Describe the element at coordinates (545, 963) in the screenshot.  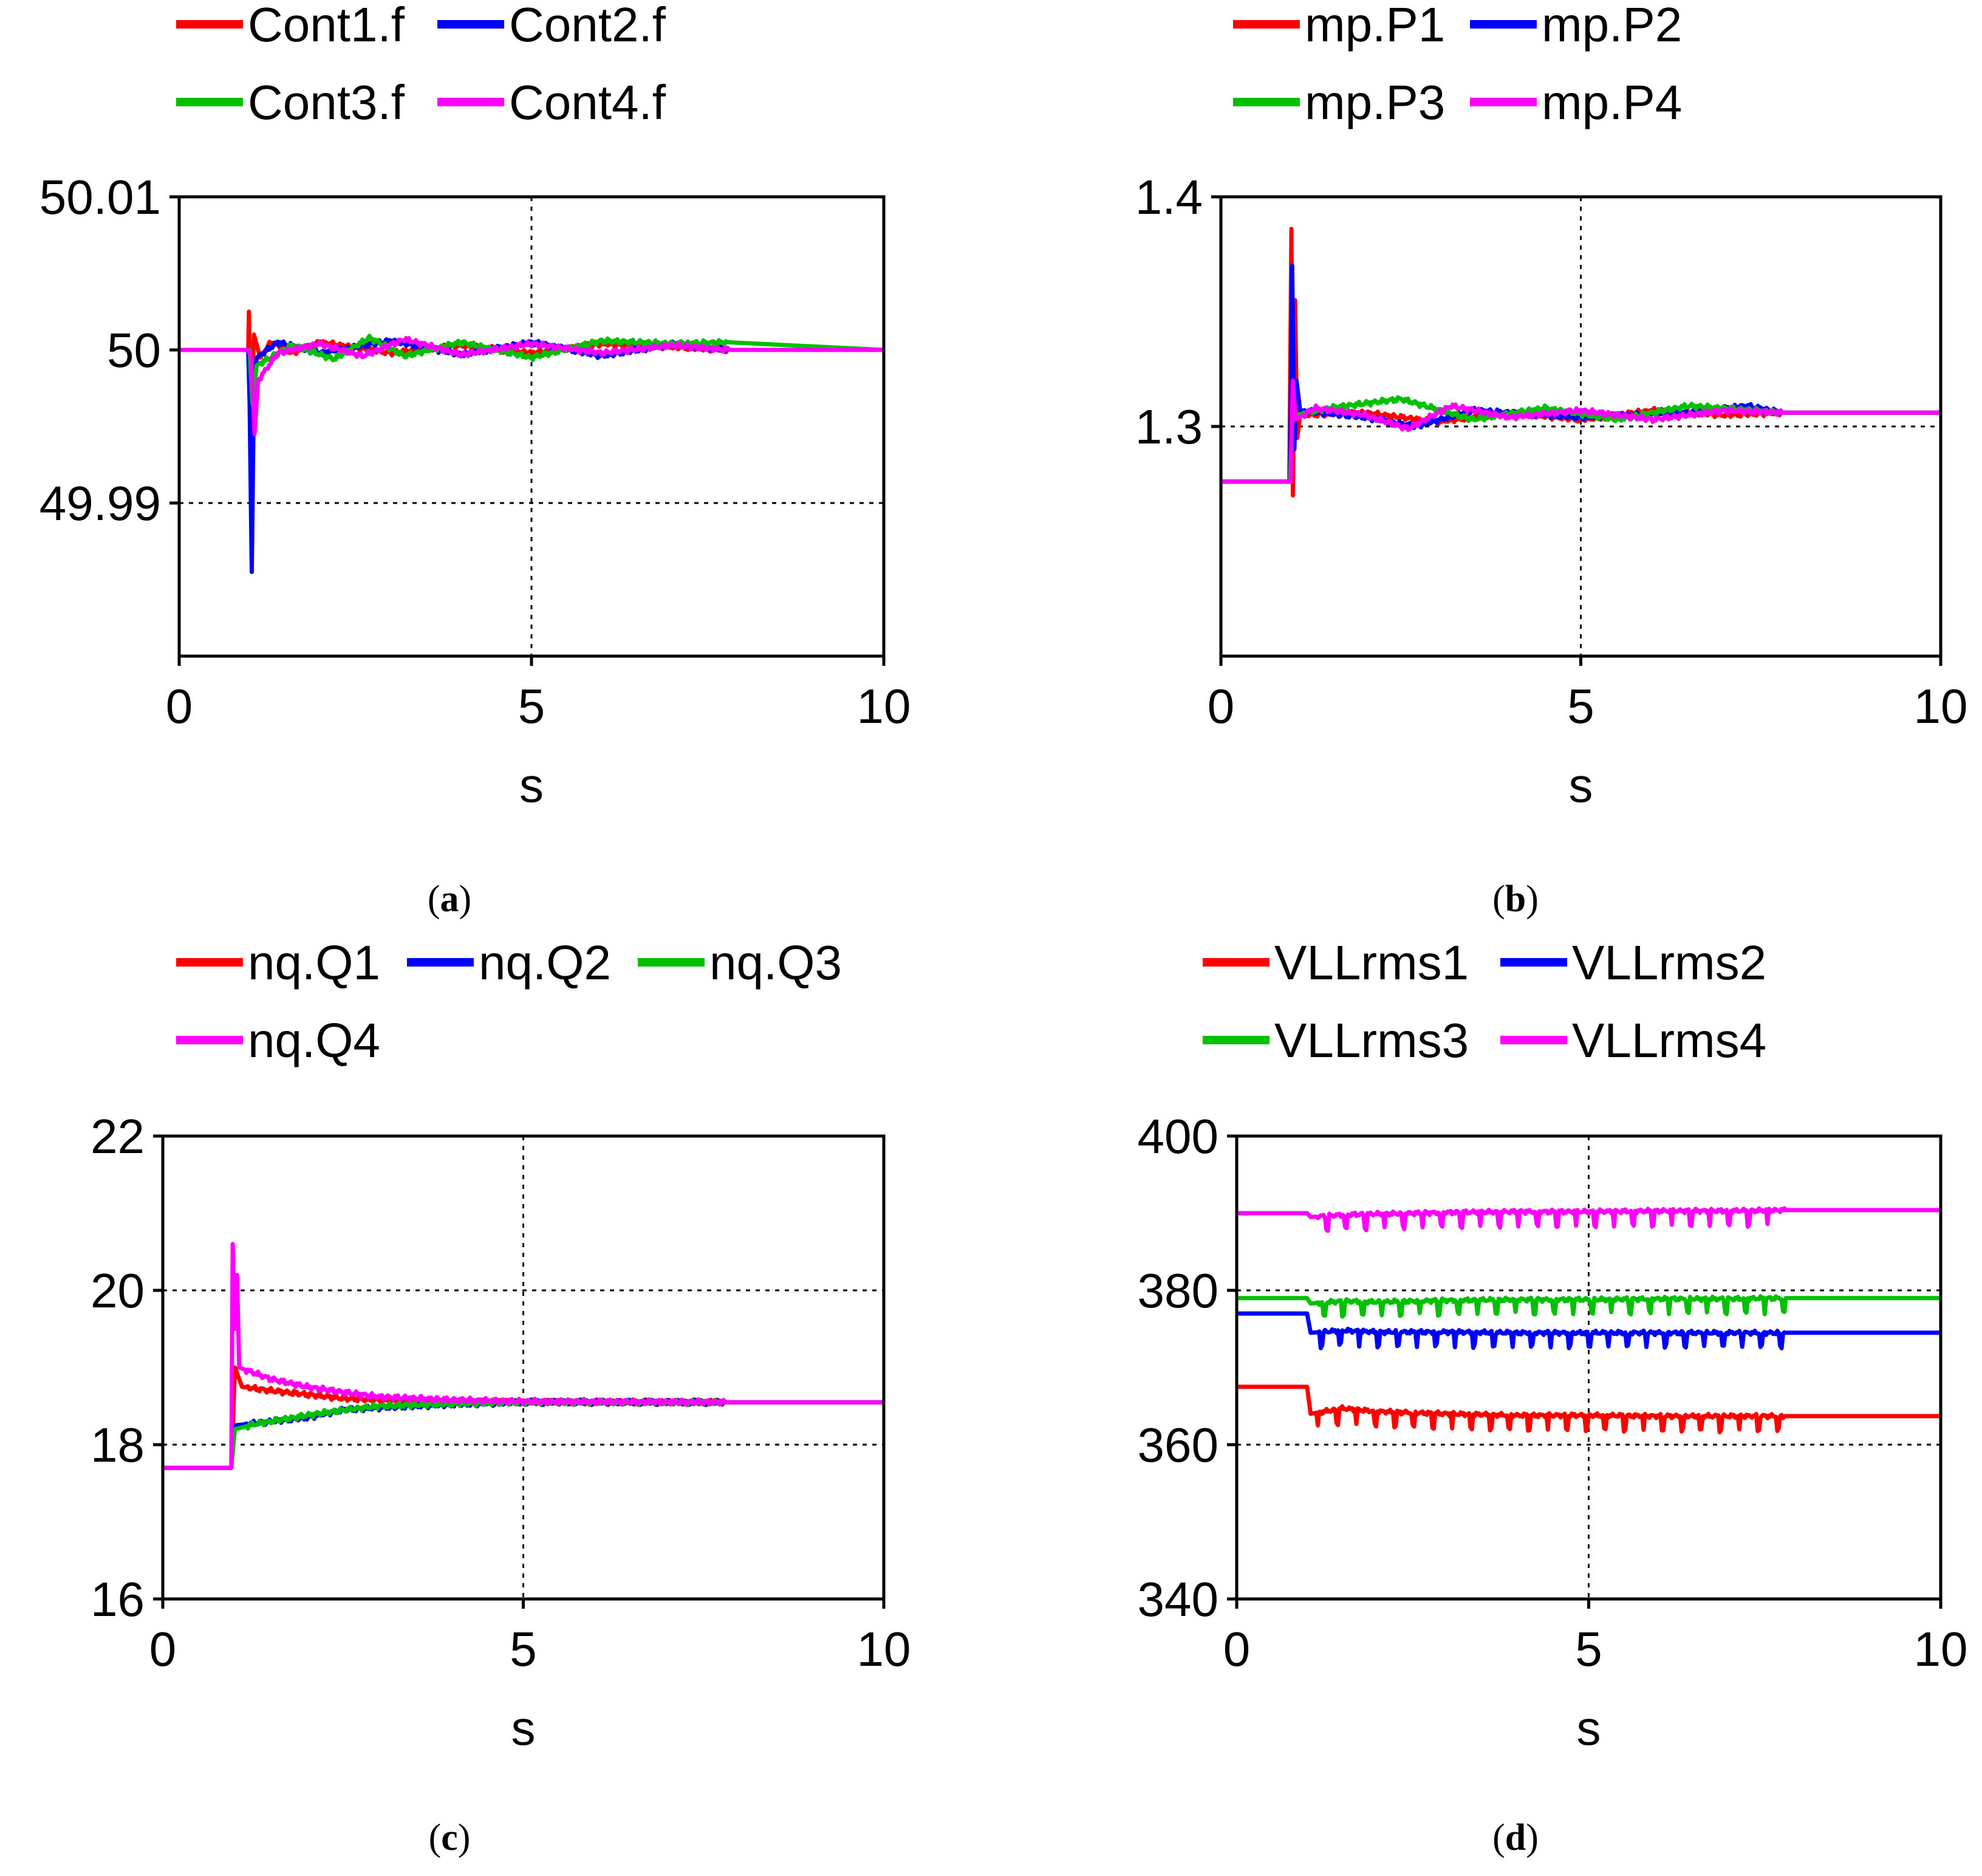
I see `legend-label-nq-q2: nq.Q2` at that location.